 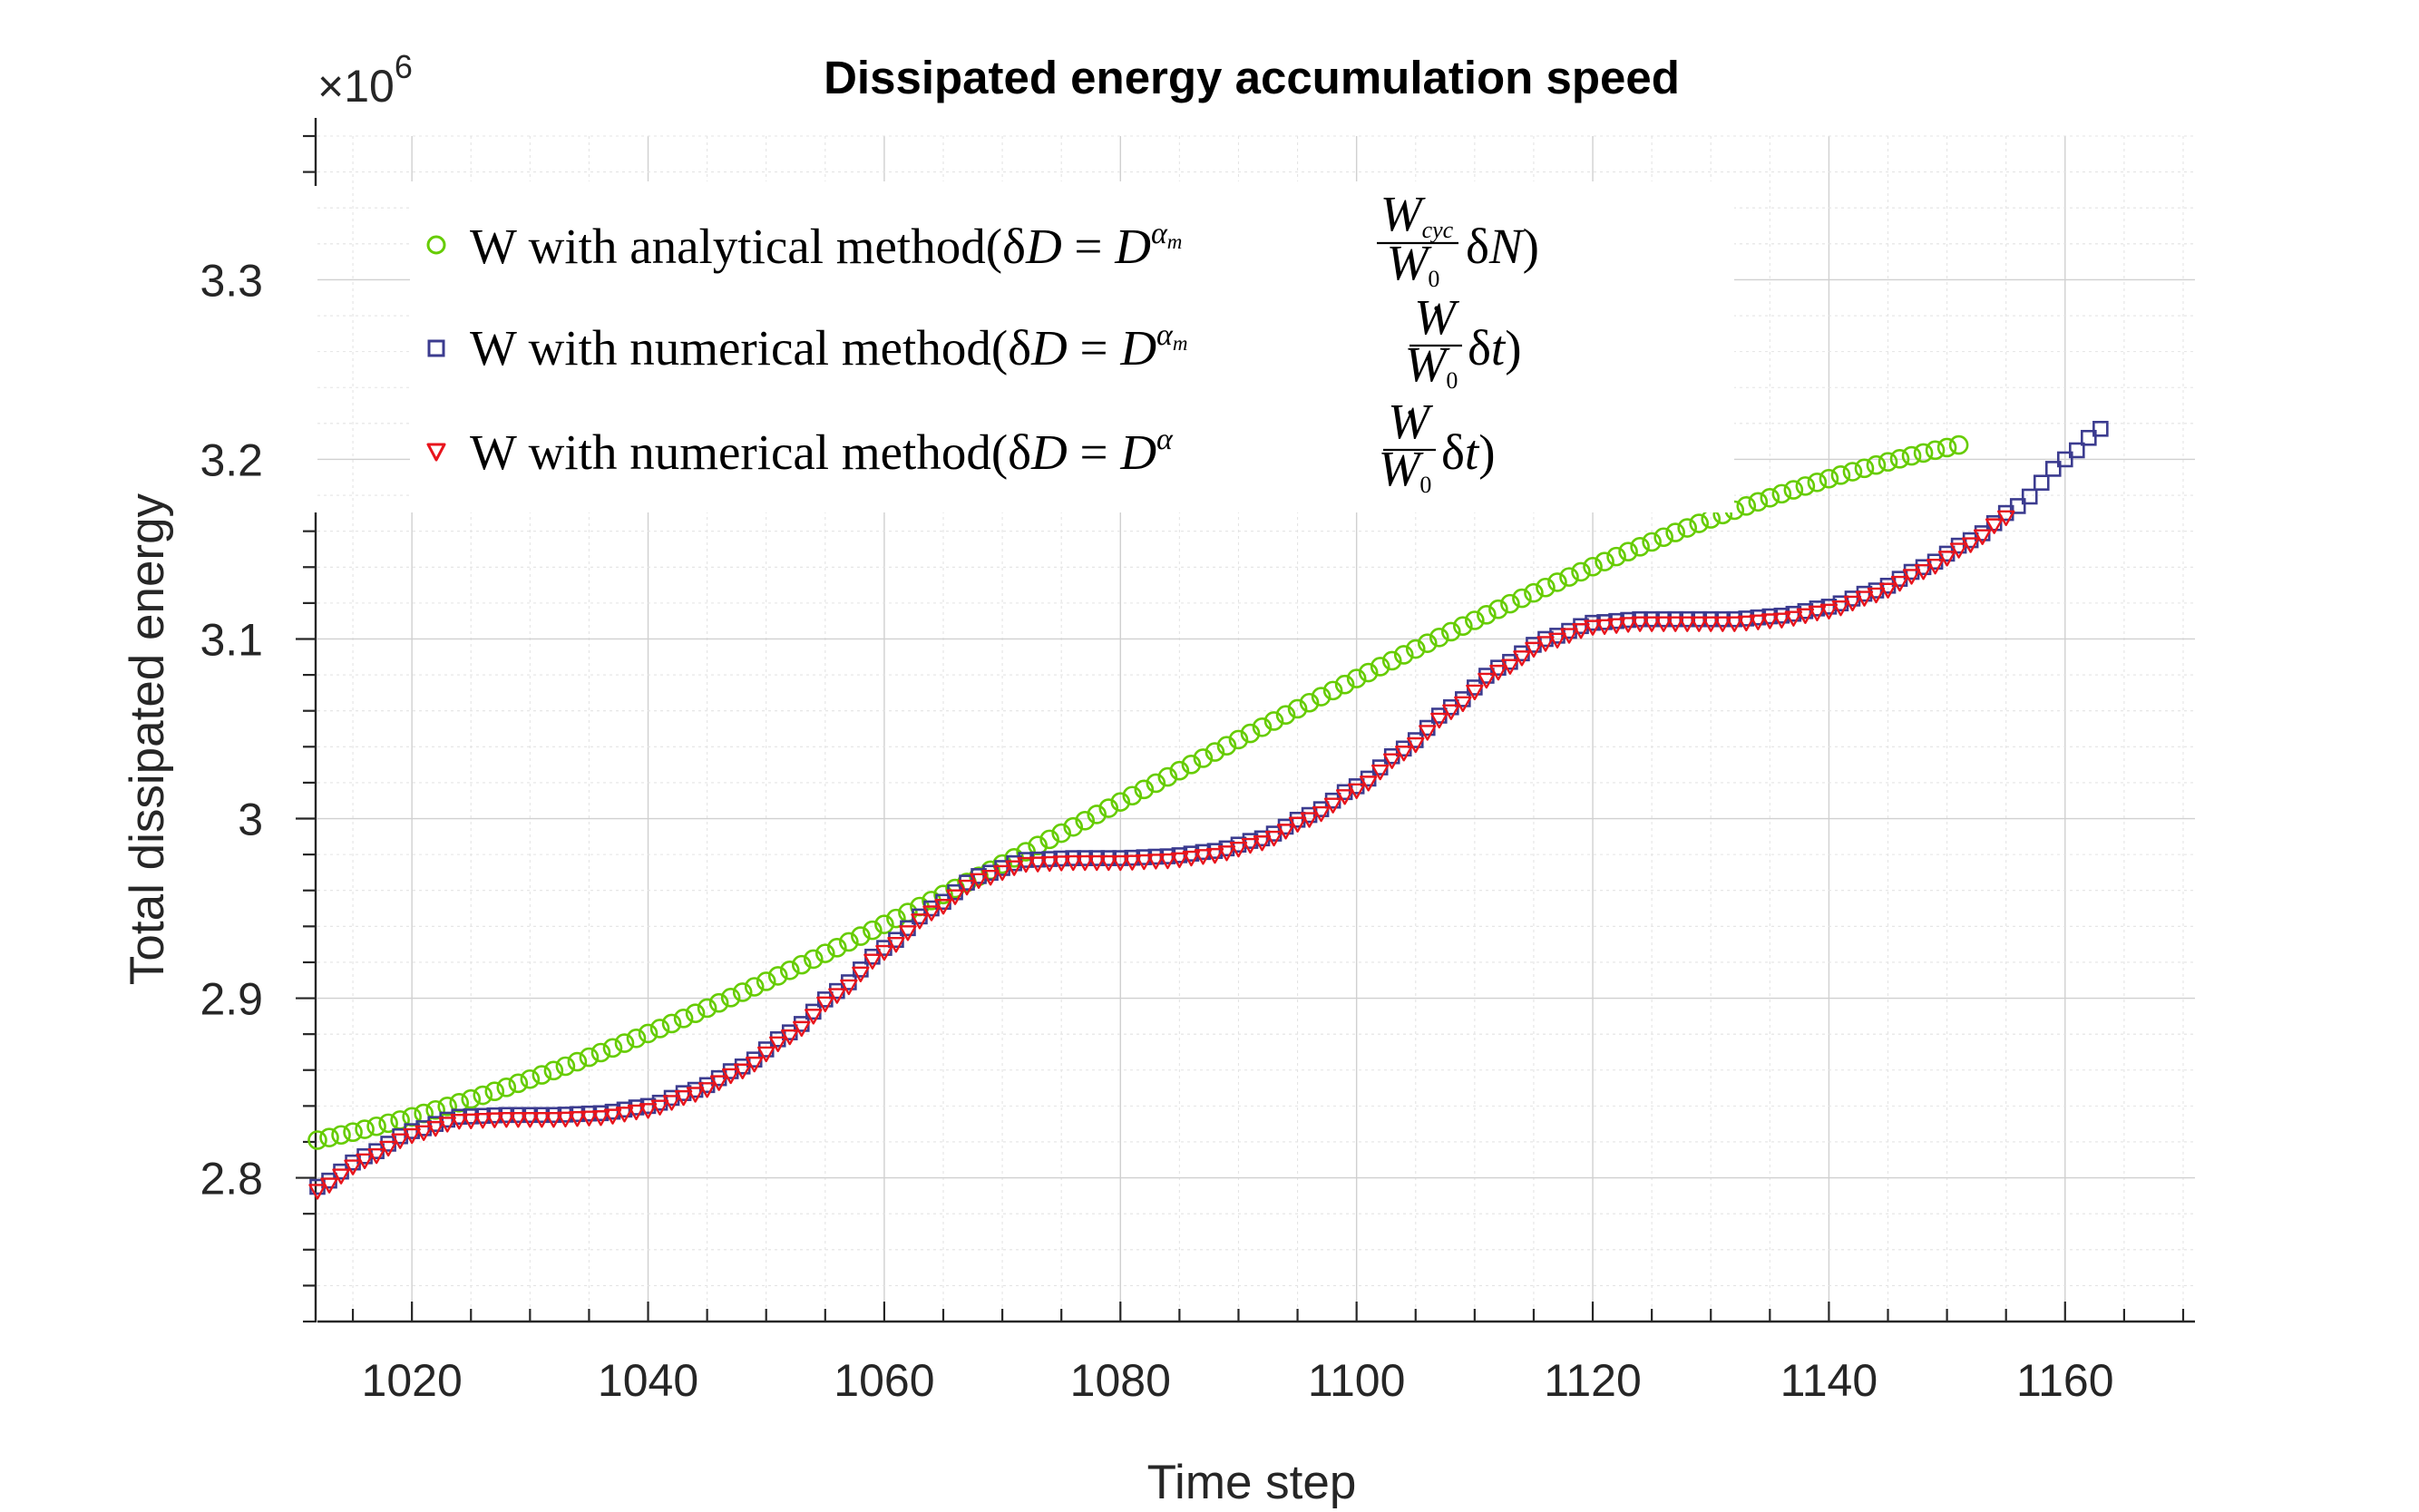 I want to click on legend-label-analytical: W with analytical method(δD = Dαm, so click(x=826, y=245).